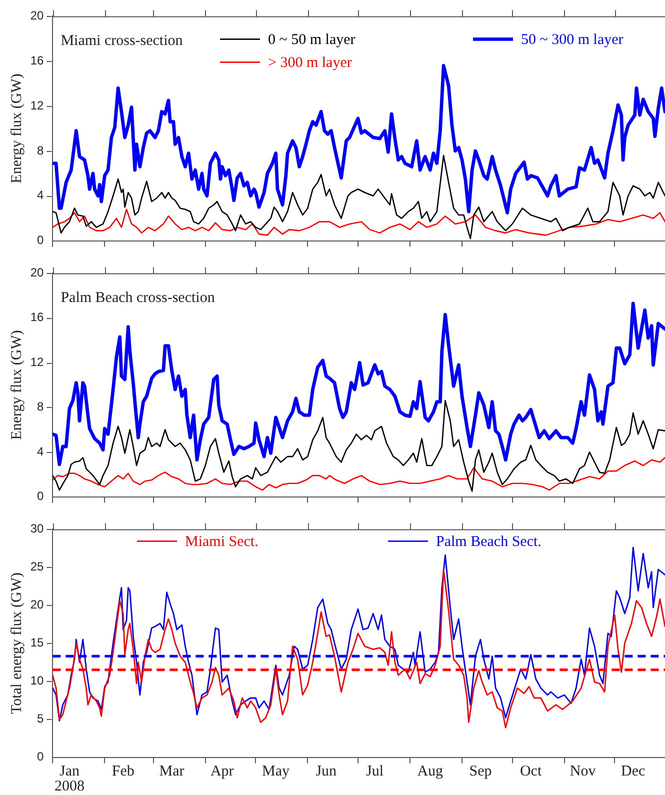 The height and width of the screenshot is (795, 665). What do you see at coordinates (531, 772) in the screenshot?
I see `x-tick-label: Oct` at bounding box center [531, 772].